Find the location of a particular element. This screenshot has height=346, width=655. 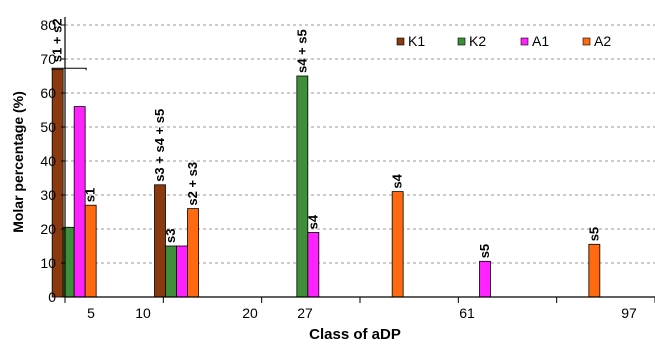

y-tick-label: 40 is located at coordinates (48, 161).